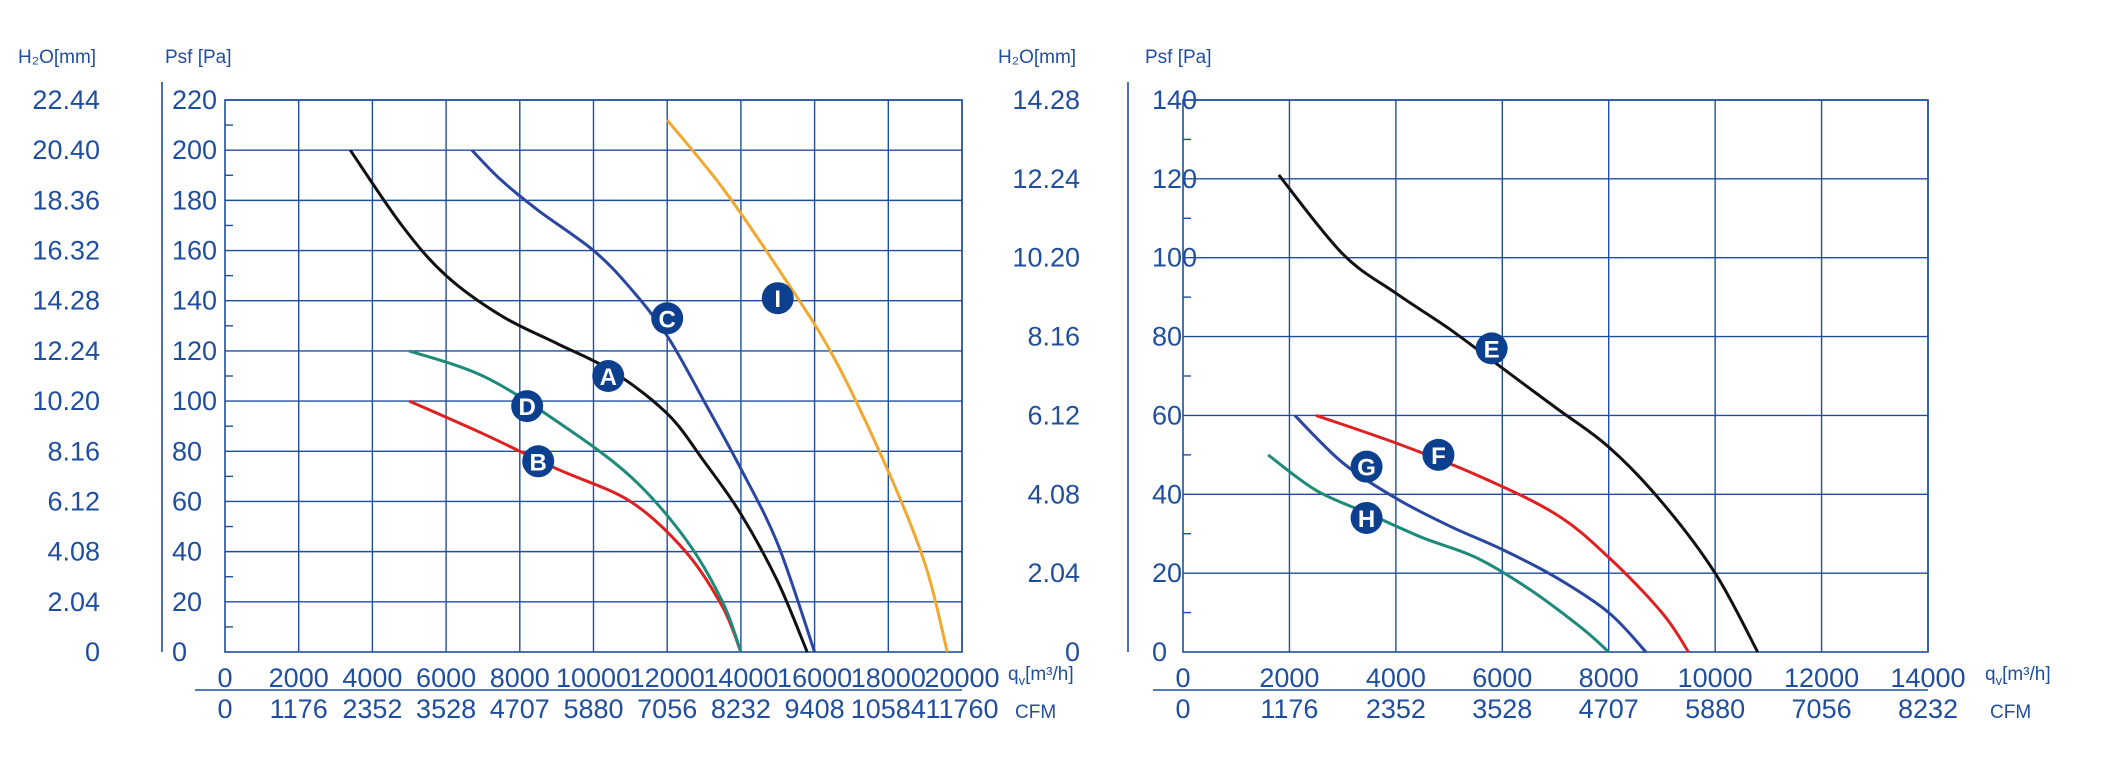 This screenshot has height=770, width=2121. What do you see at coordinates (1715, 678) in the screenshot?
I see `x-tick-label-m3h: 10000` at bounding box center [1715, 678].